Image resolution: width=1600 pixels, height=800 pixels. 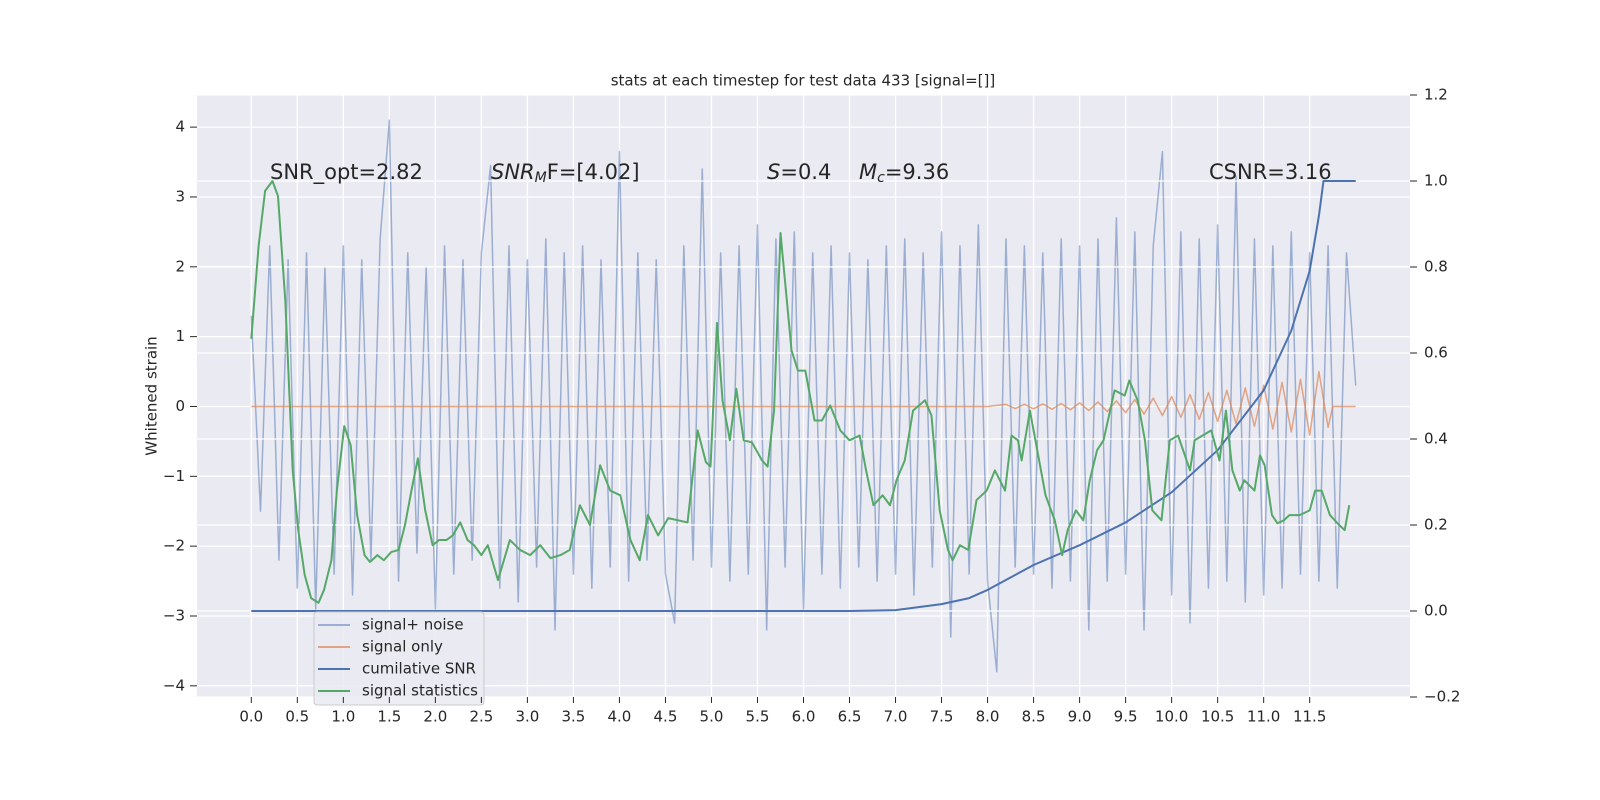 I want to click on y-tick-label: 4, so click(x=180, y=127).